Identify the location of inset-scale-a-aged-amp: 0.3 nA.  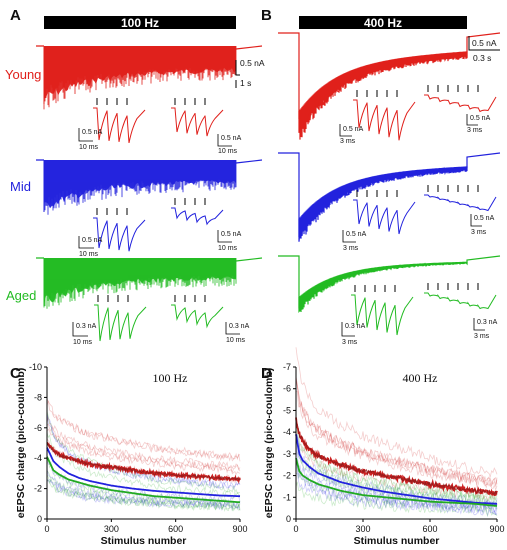
(86, 326).